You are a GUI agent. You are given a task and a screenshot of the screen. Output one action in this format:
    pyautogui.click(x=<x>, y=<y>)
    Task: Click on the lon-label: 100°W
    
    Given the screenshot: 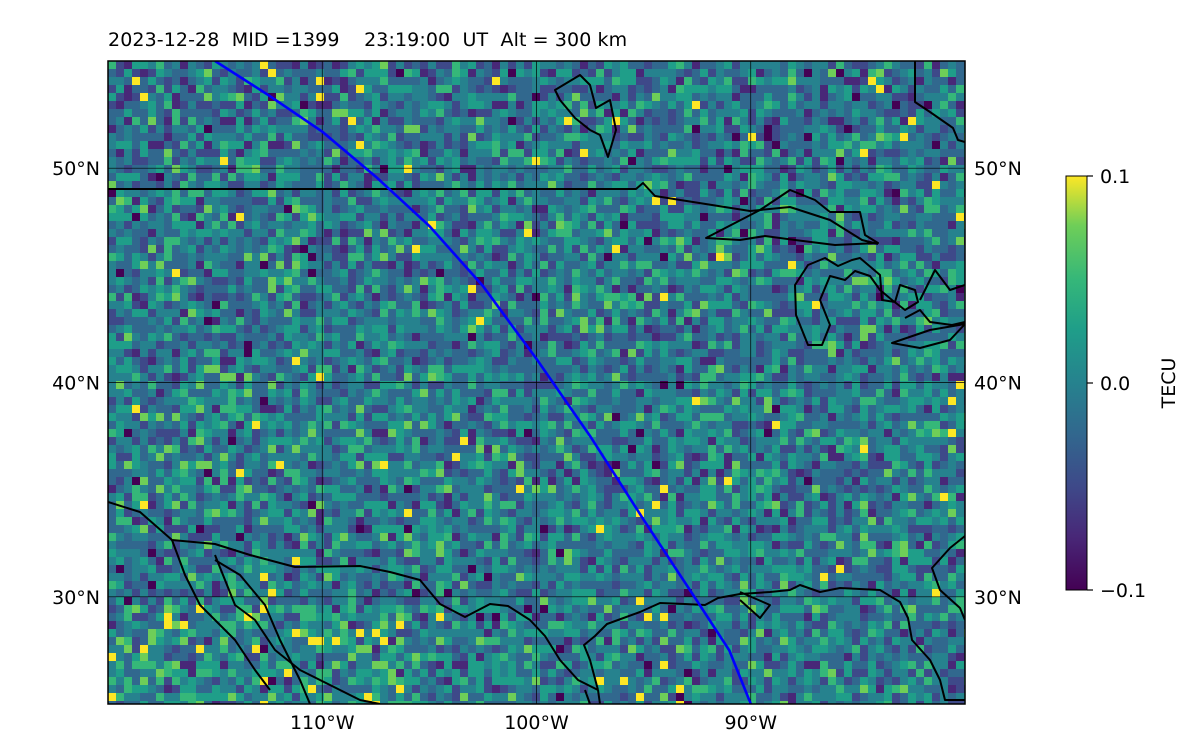 What is the action you would take?
    pyautogui.click(x=536, y=723)
    